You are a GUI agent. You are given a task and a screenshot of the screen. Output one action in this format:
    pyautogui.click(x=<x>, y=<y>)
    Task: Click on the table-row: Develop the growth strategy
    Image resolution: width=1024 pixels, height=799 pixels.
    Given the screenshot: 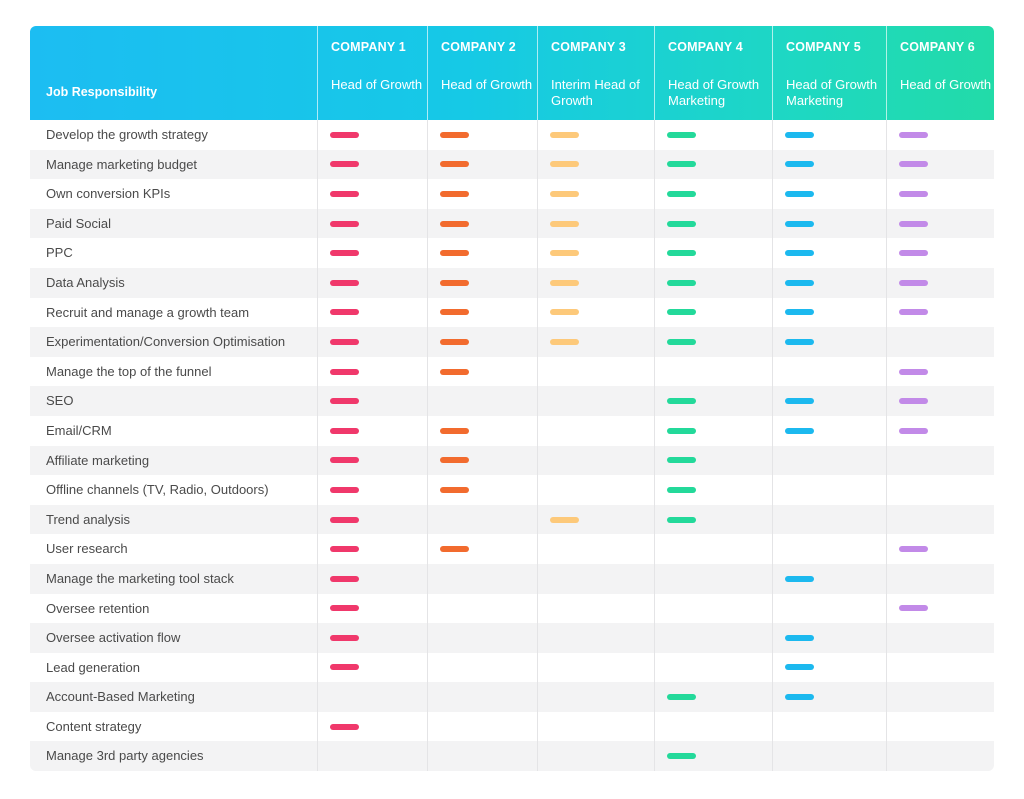 What is the action you would take?
    pyautogui.click(x=512, y=135)
    